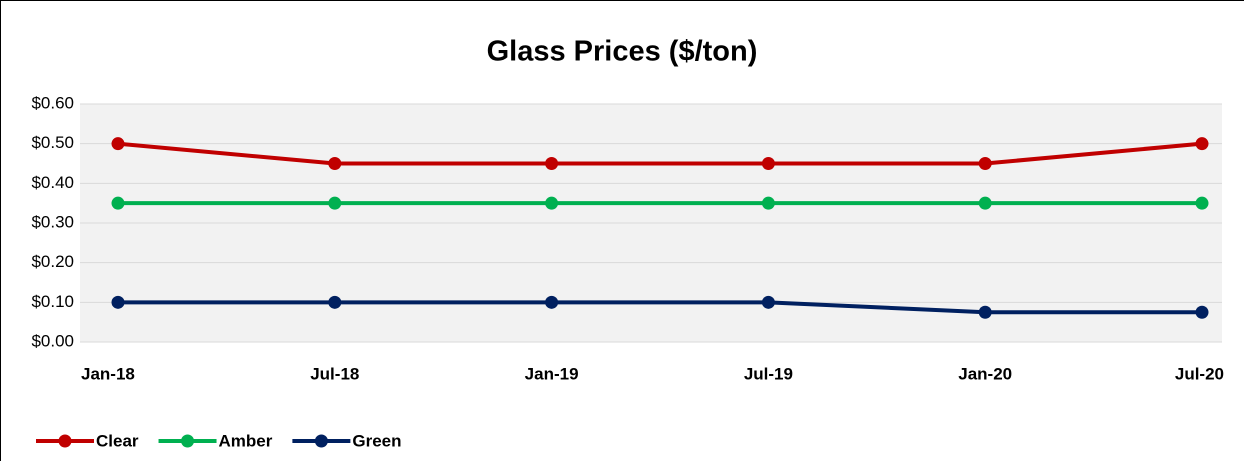 The image size is (1244, 461). Describe the element at coordinates (246, 440) in the screenshot. I see `legend-label: Amber` at that location.